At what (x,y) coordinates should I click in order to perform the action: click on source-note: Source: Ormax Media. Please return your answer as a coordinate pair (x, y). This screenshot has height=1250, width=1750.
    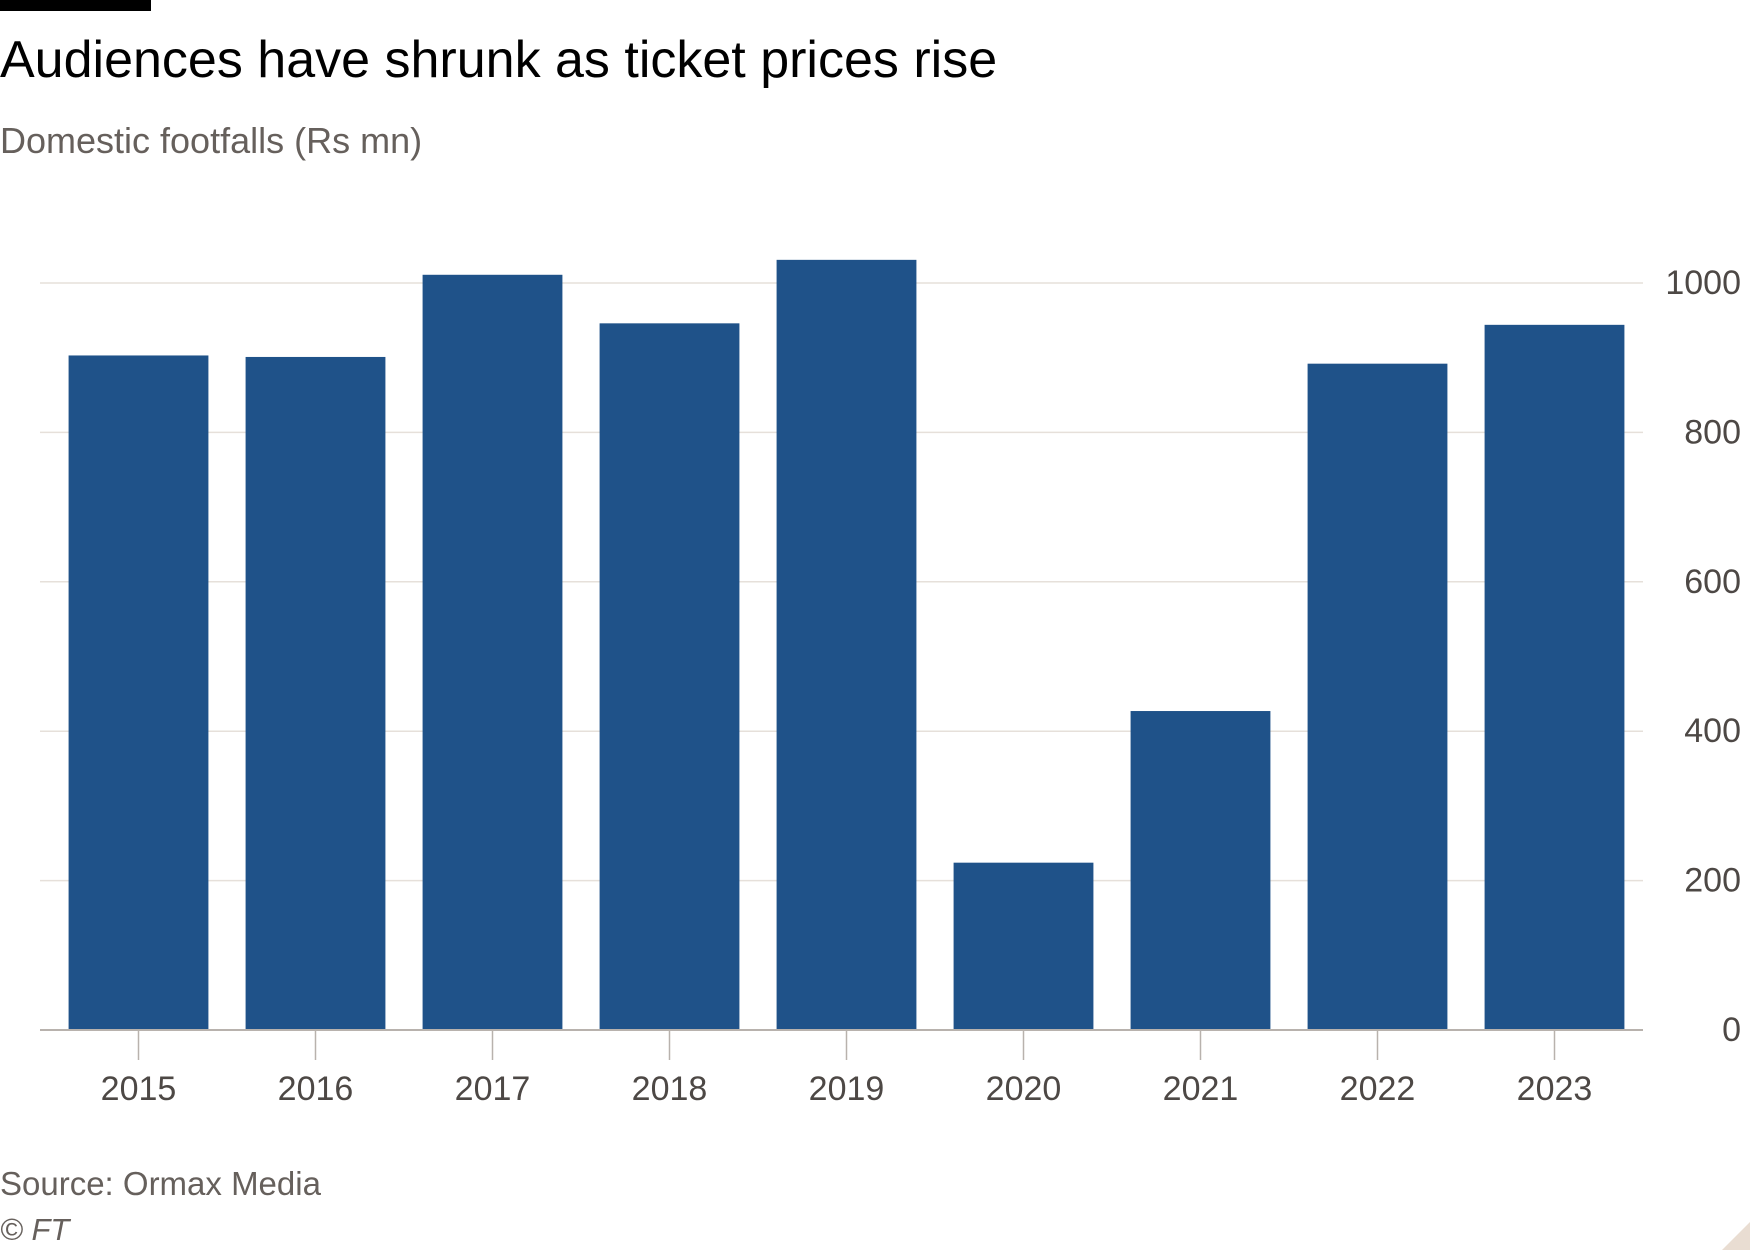
    Looking at the image, I should click on (160, 1183).